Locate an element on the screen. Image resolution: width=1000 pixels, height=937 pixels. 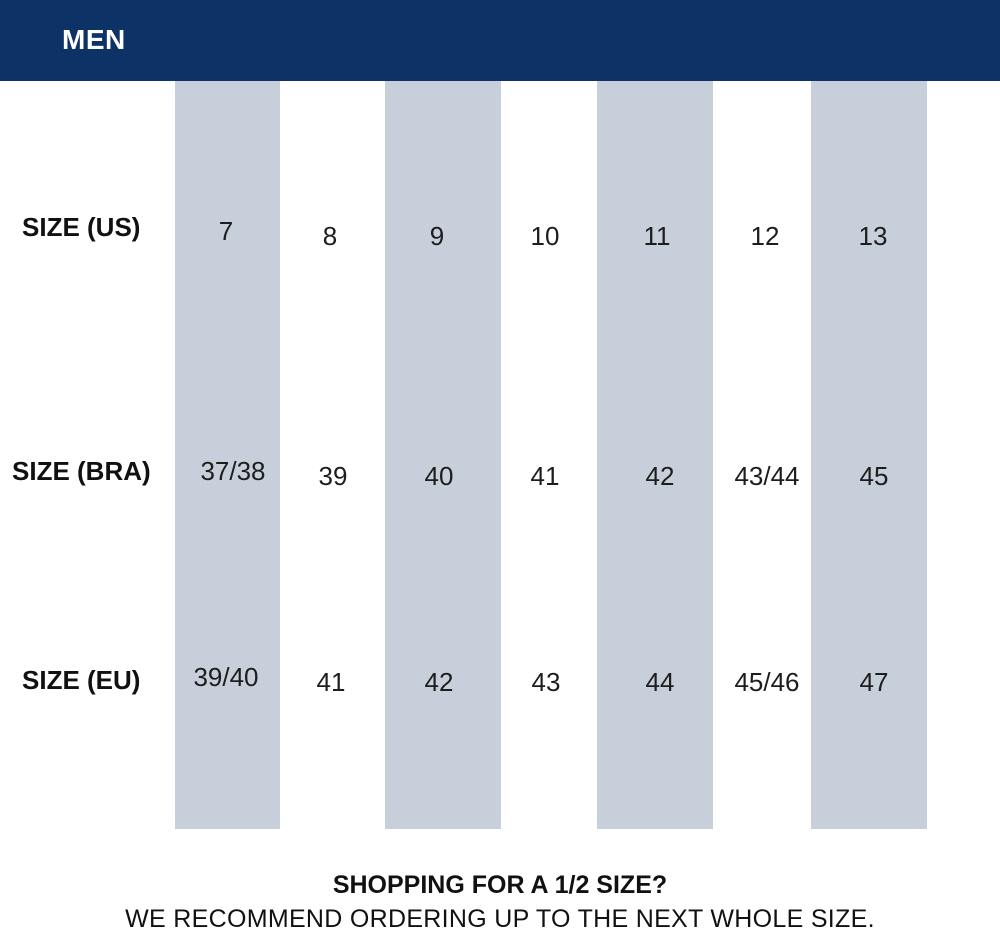
size-cell: 8 is located at coordinates (330, 236).